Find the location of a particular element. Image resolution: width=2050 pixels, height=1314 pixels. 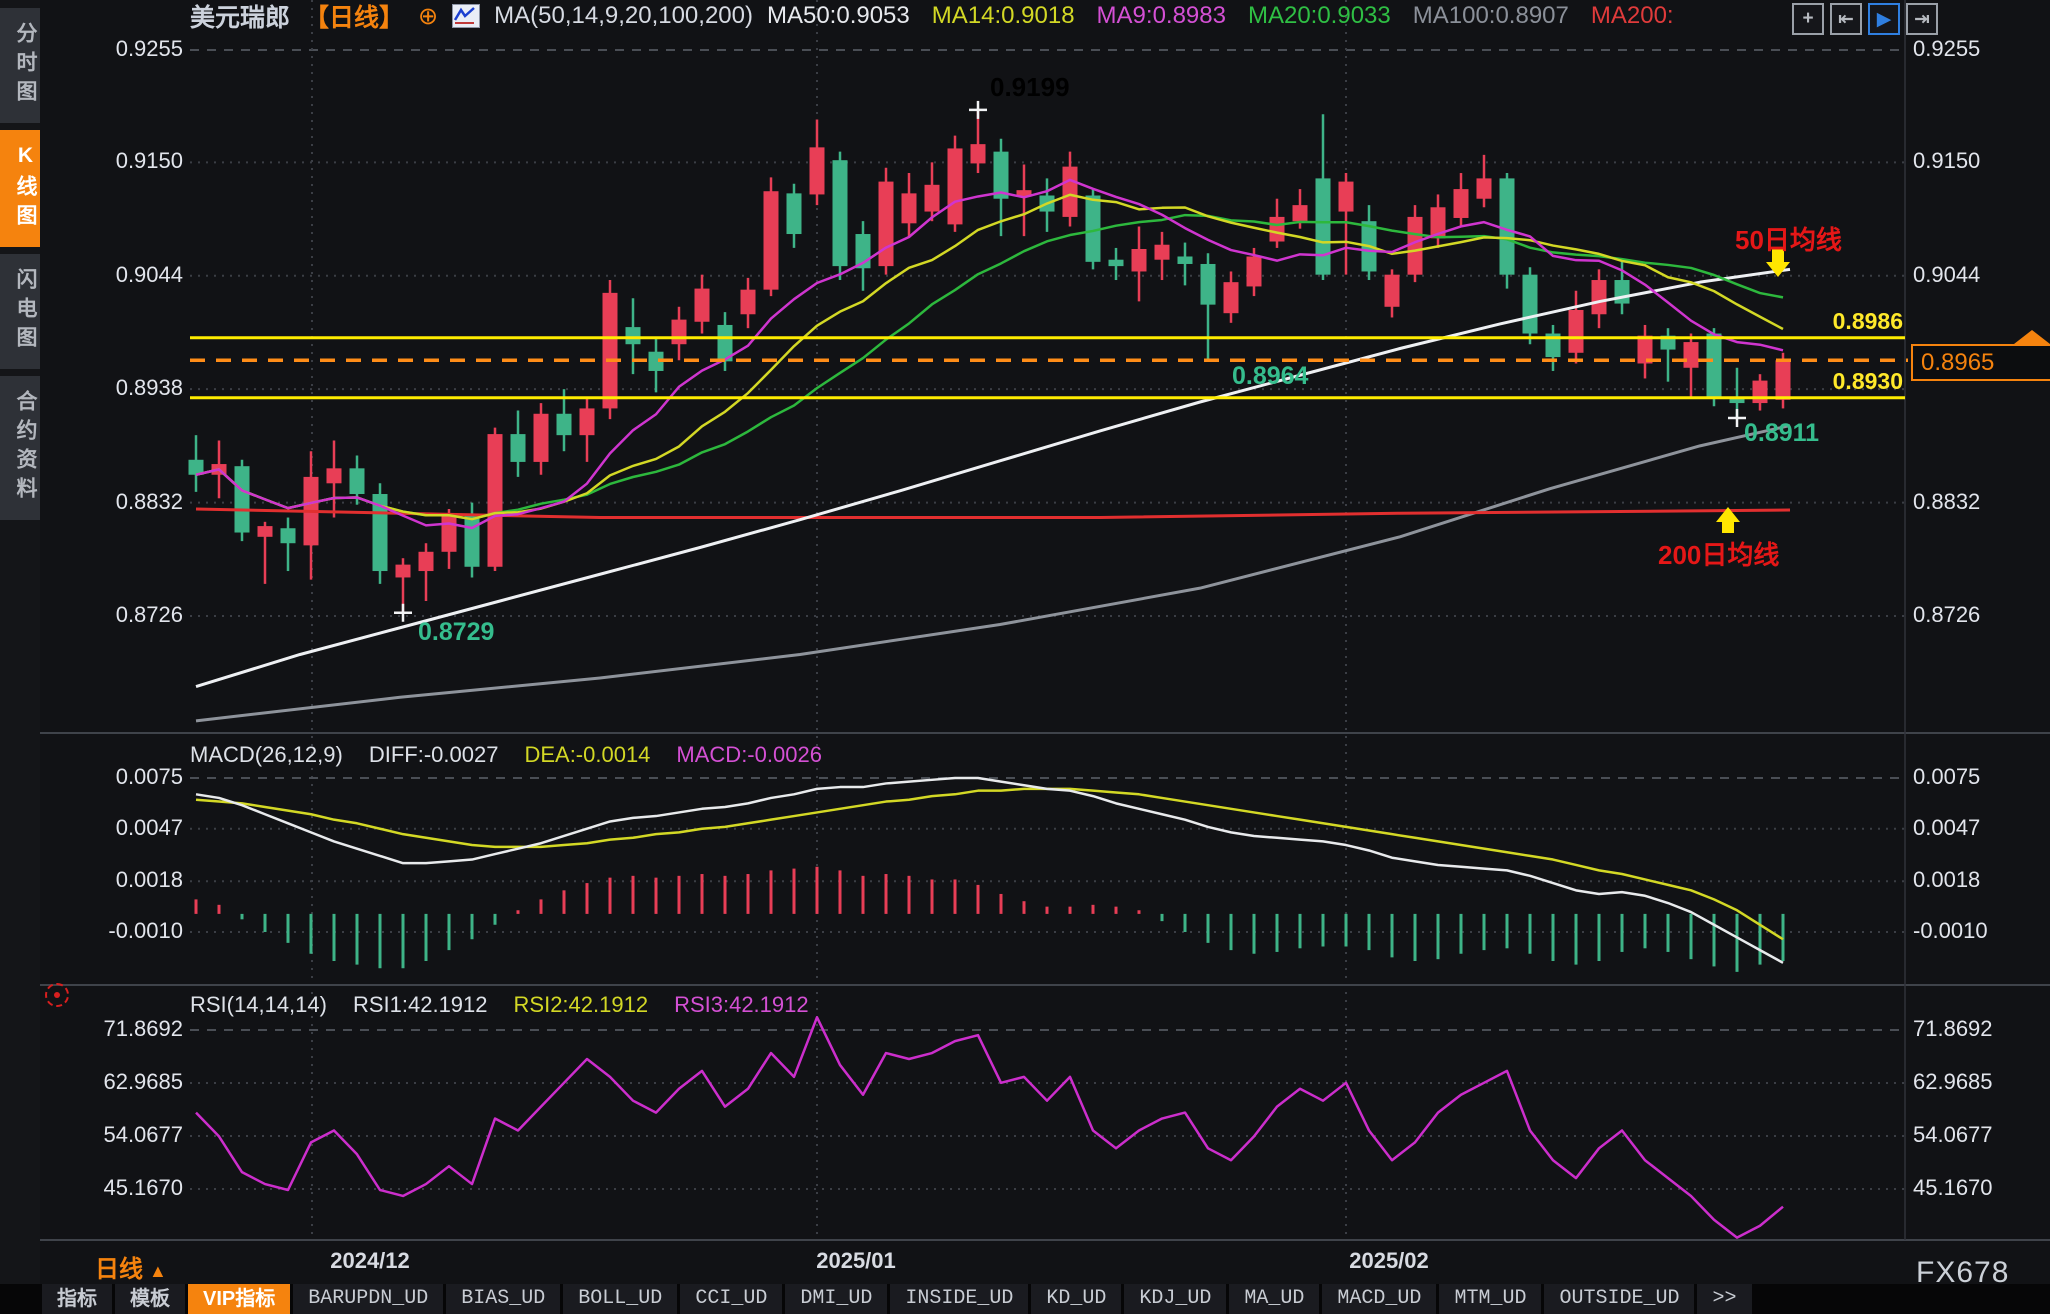

macd-dea-value: DEA:-0.0014 is located at coordinates (587, 754).